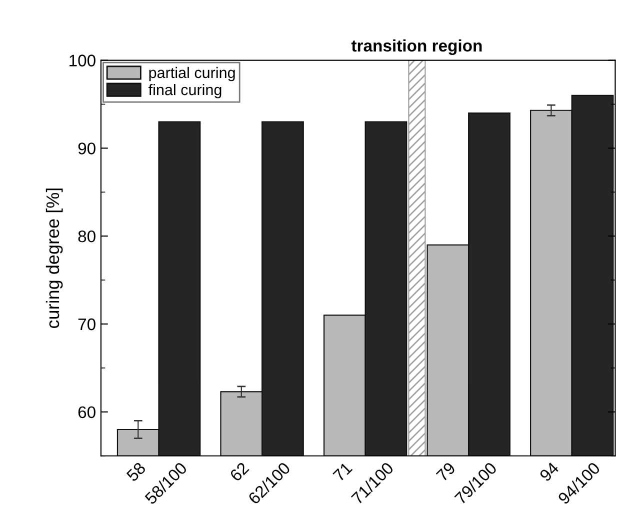 The width and height of the screenshot is (631, 524). What do you see at coordinates (239, 472) in the screenshot?
I see `x-tick-label: 62` at bounding box center [239, 472].